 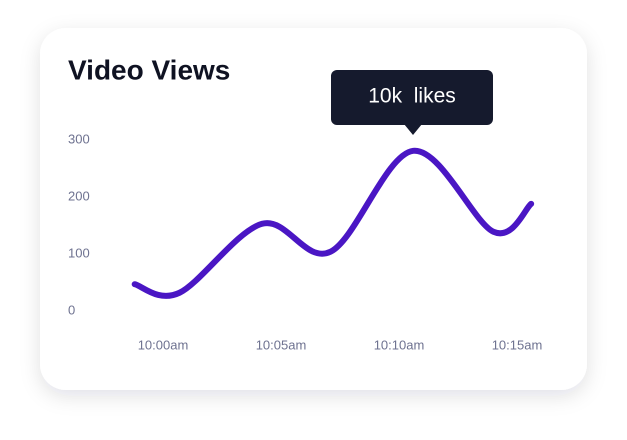 What do you see at coordinates (281, 344) in the screenshot?
I see `x-tick-label: 10:05am` at bounding box center [281, 344].